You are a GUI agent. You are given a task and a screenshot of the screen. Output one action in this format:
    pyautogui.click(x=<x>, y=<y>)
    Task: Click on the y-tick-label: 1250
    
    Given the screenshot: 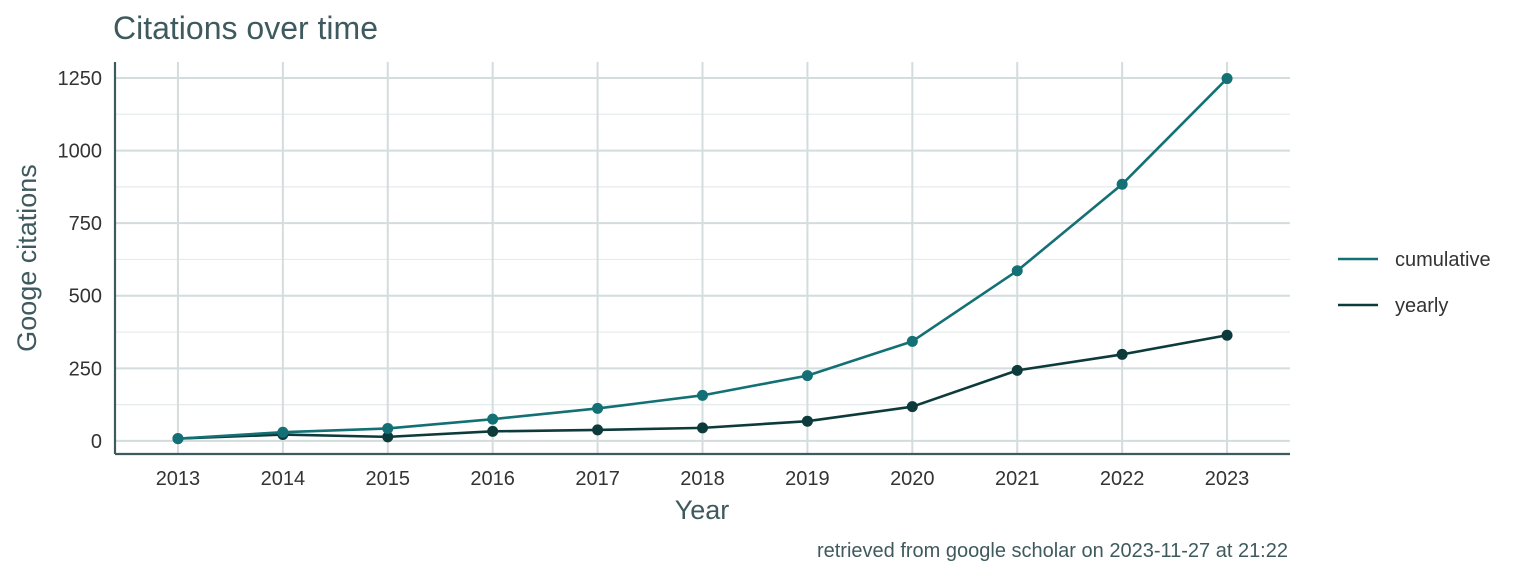 What is the action you would take?
    pyautogui.click(x=80, y=79)
    